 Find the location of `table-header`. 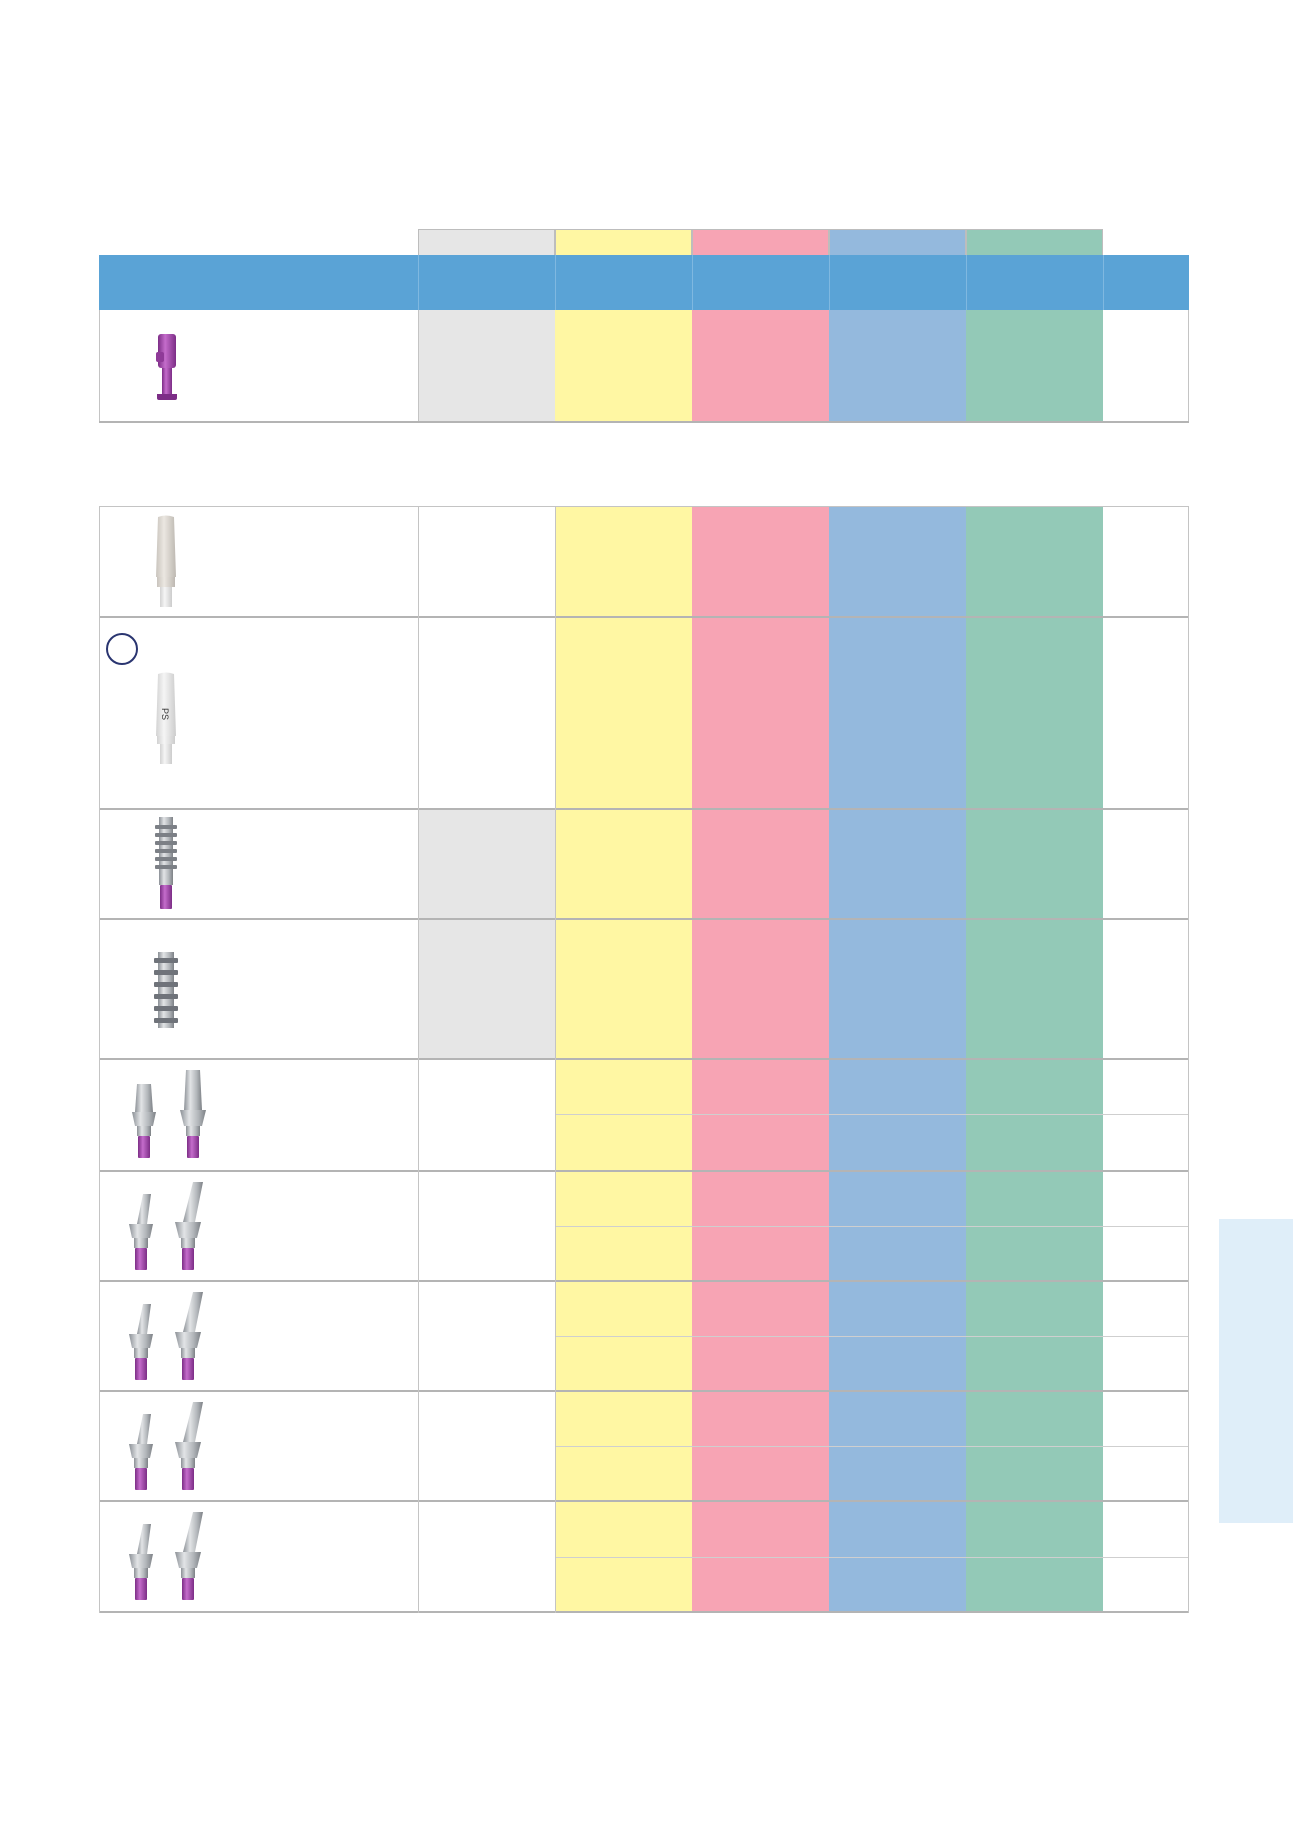

table-header is located at coordinates (644, 282).